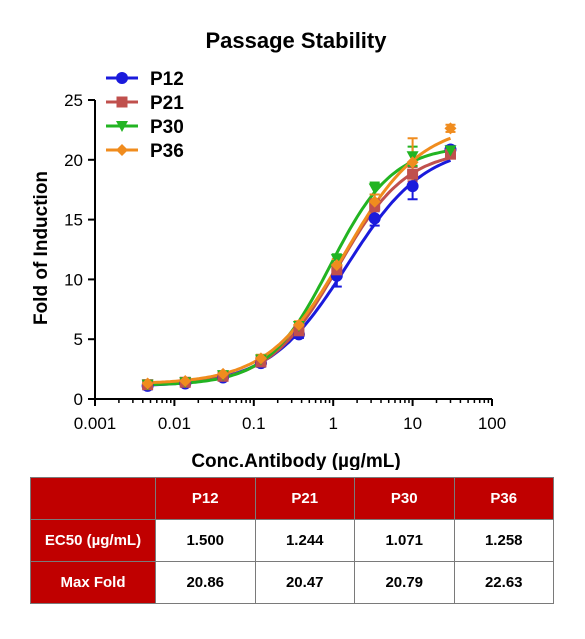 This screenshot has height=639, width=585. I want to click on y-tick-label: 25, so click(73, 100).